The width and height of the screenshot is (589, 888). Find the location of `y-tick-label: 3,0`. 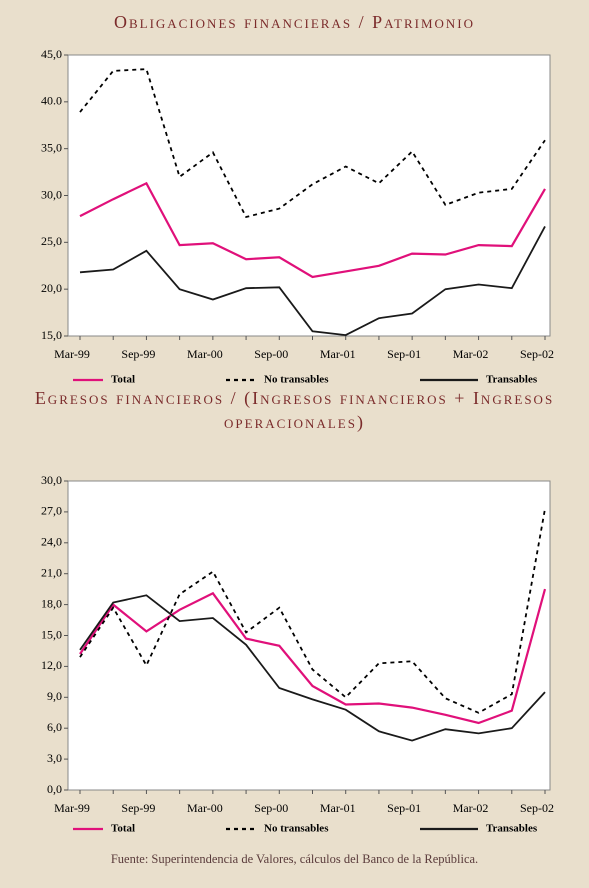

y-tick-label: 3,0 is located at coordinates (54, 758).